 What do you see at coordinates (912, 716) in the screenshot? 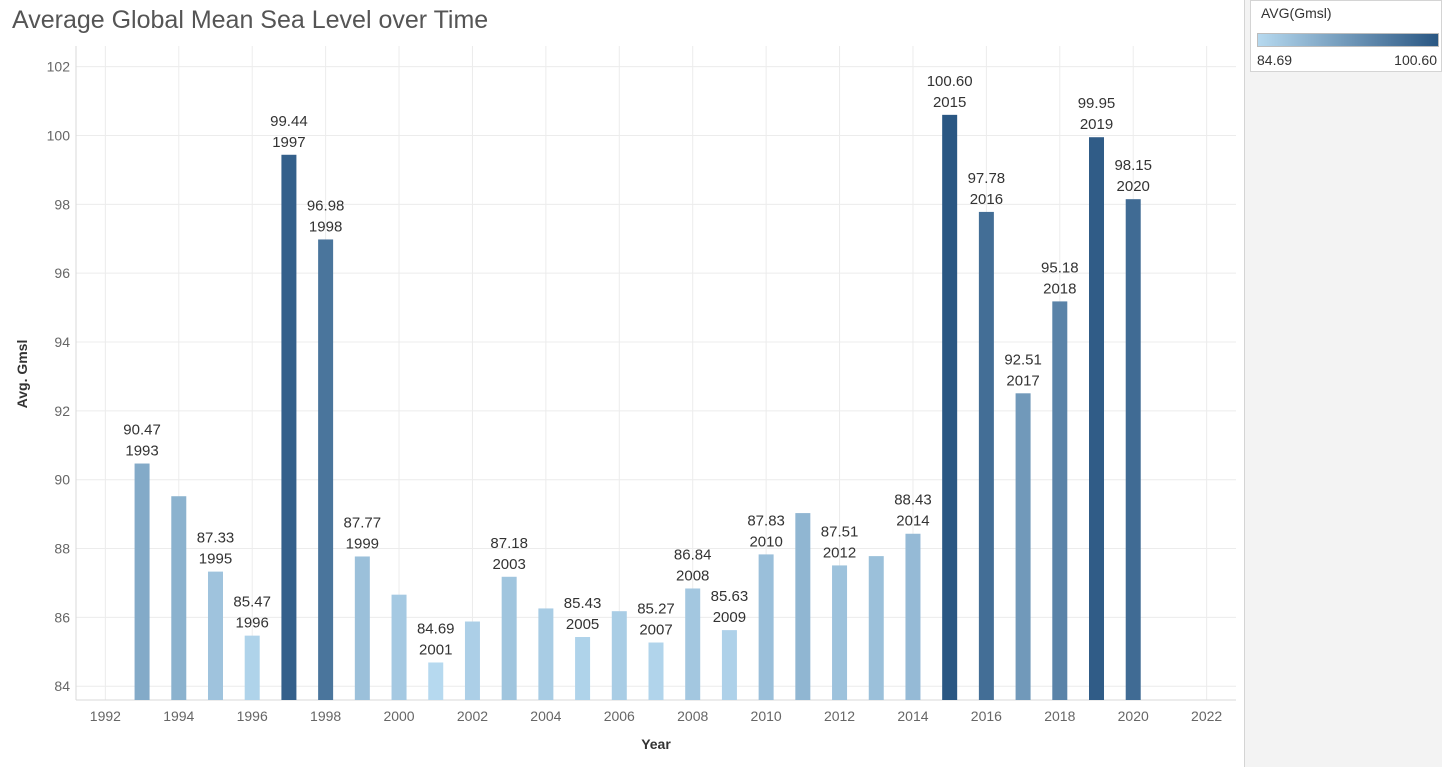
I see `x-tick-label: 2014` at bounding box center [912, 716].